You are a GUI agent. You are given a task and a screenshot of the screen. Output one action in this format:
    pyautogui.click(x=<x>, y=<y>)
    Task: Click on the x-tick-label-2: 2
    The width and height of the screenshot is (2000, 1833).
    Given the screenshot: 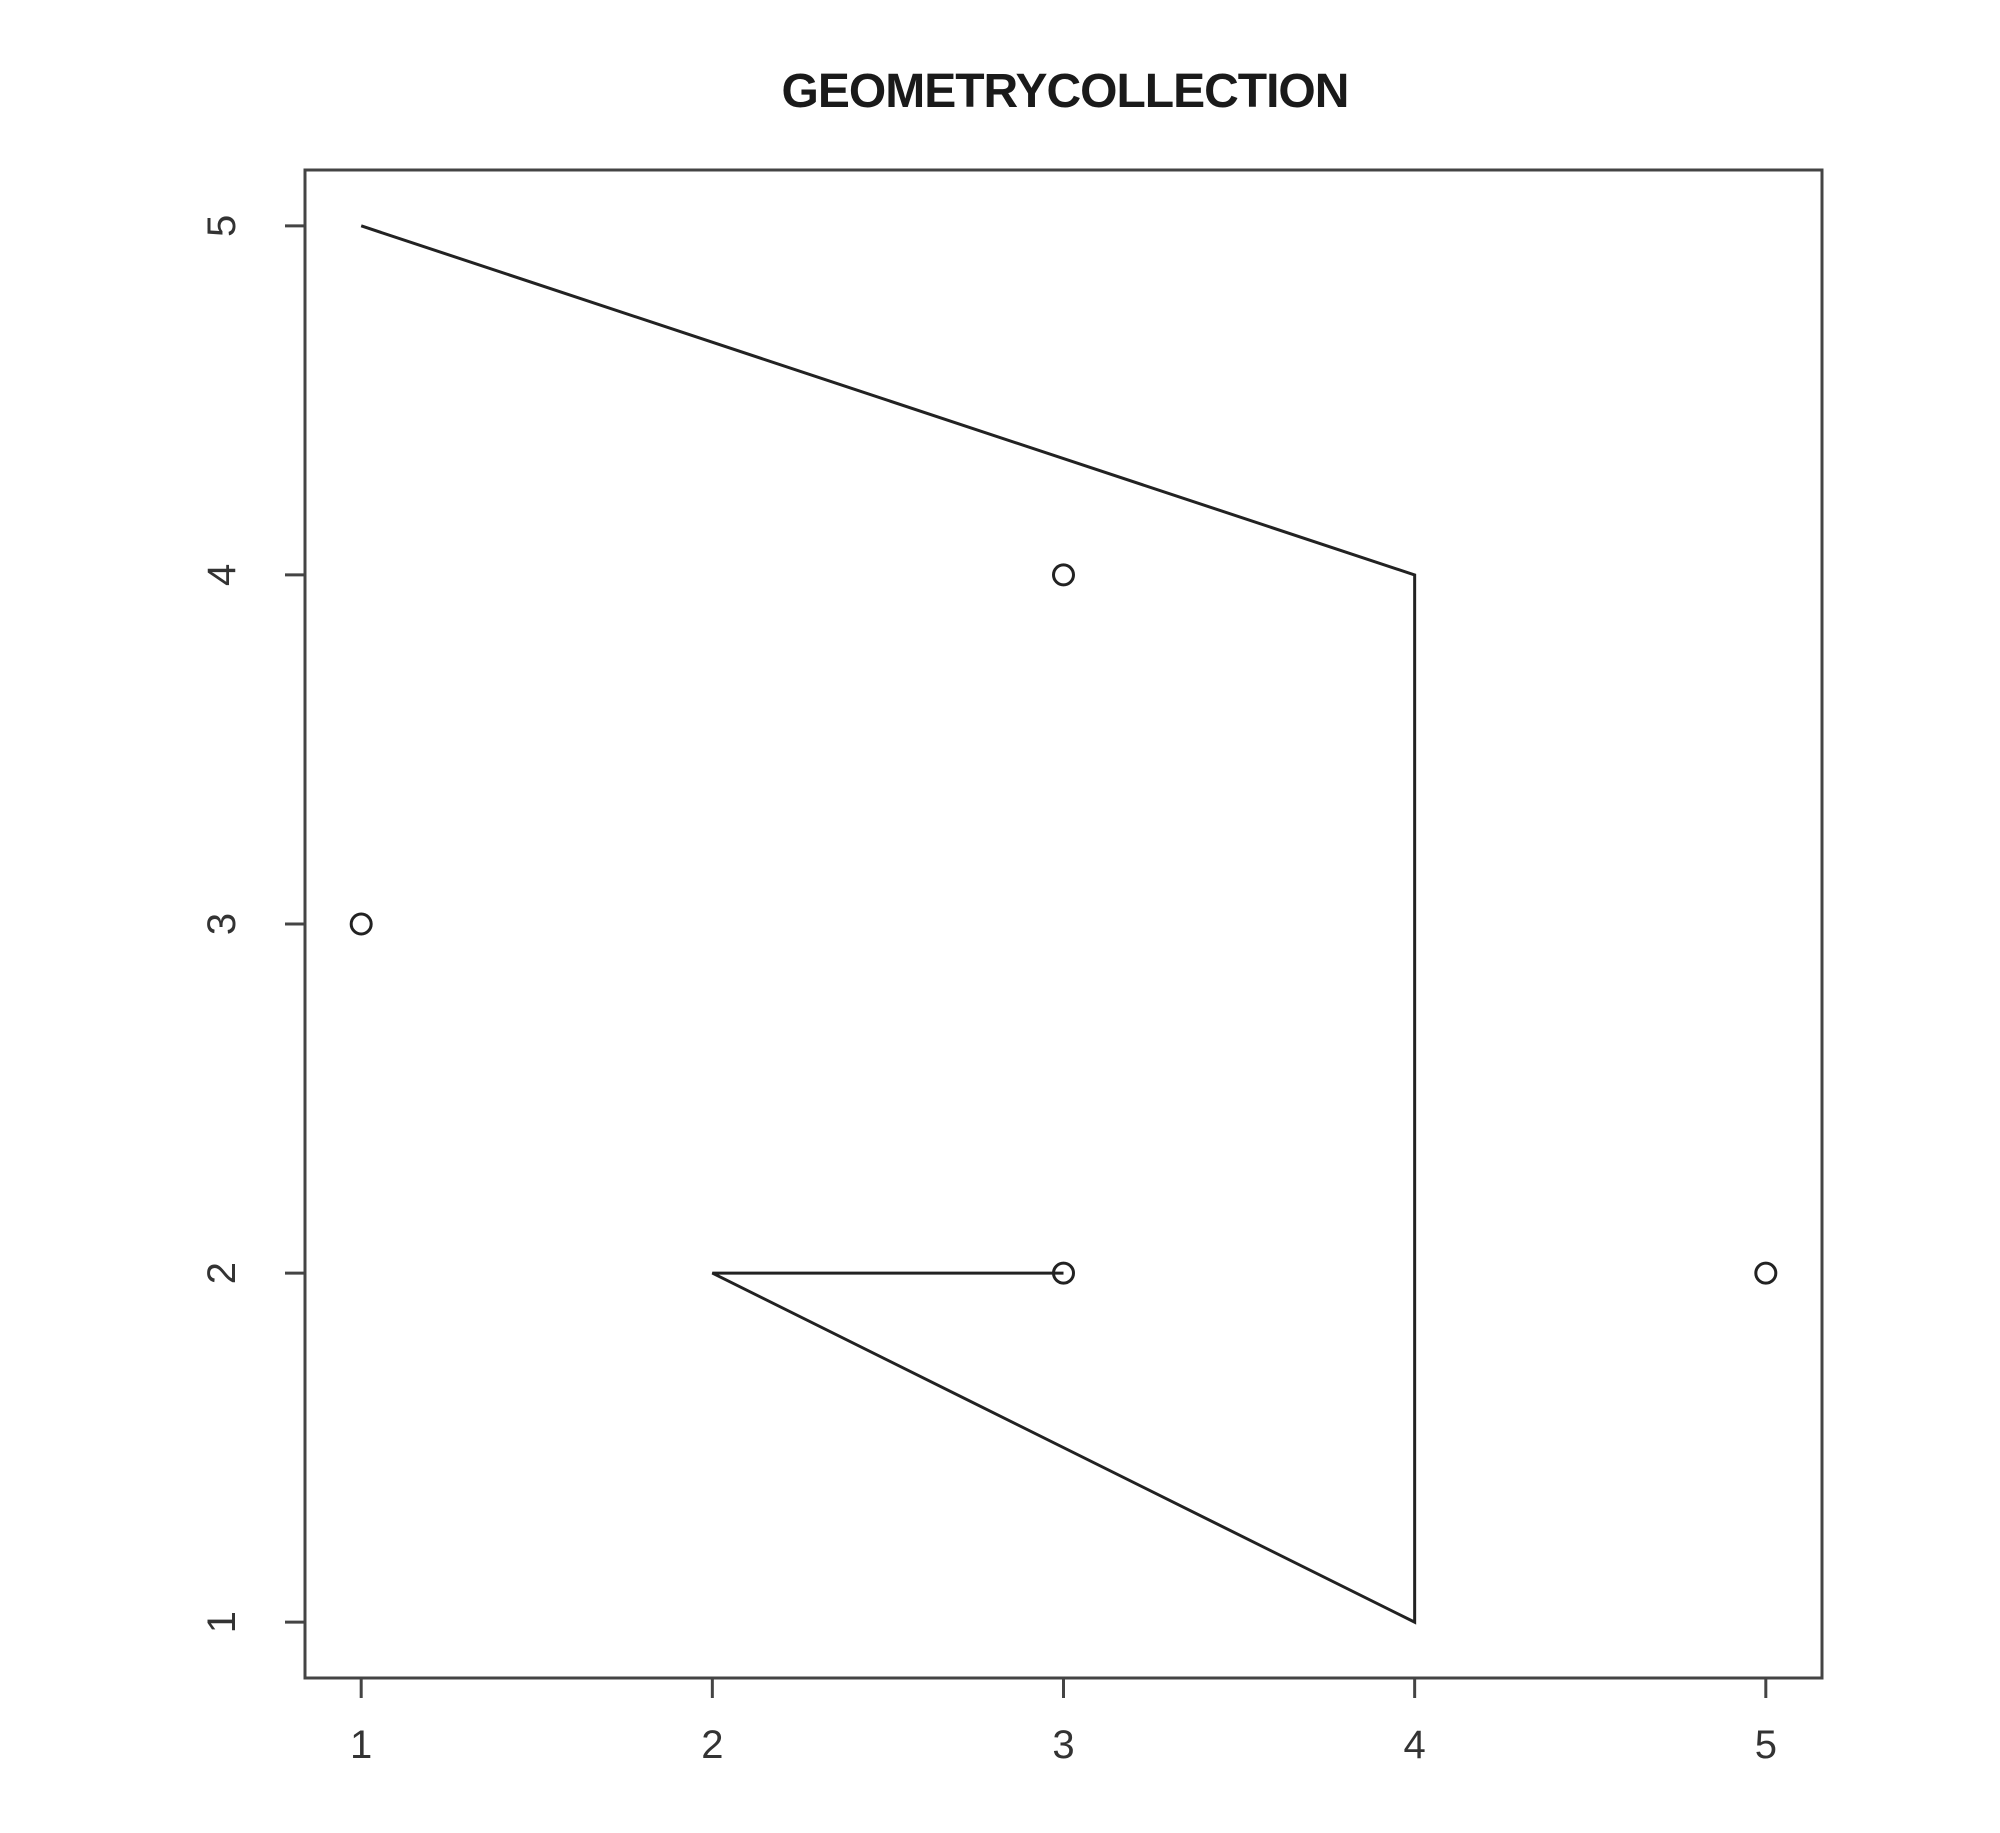 What is the action you would take?
    pyautogui.click(x=712, y=1745)
    